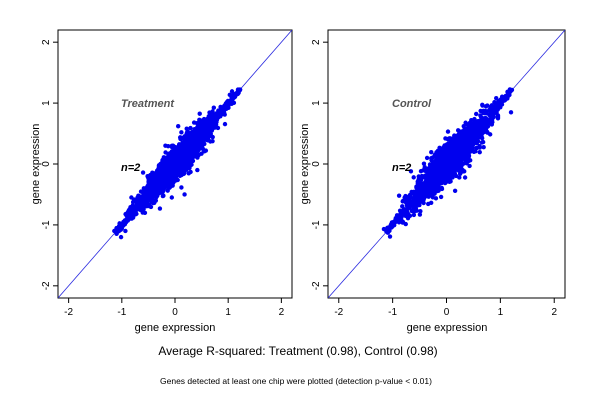  I want to click on treatment-x-tick-label: -2, so click(68, 312).